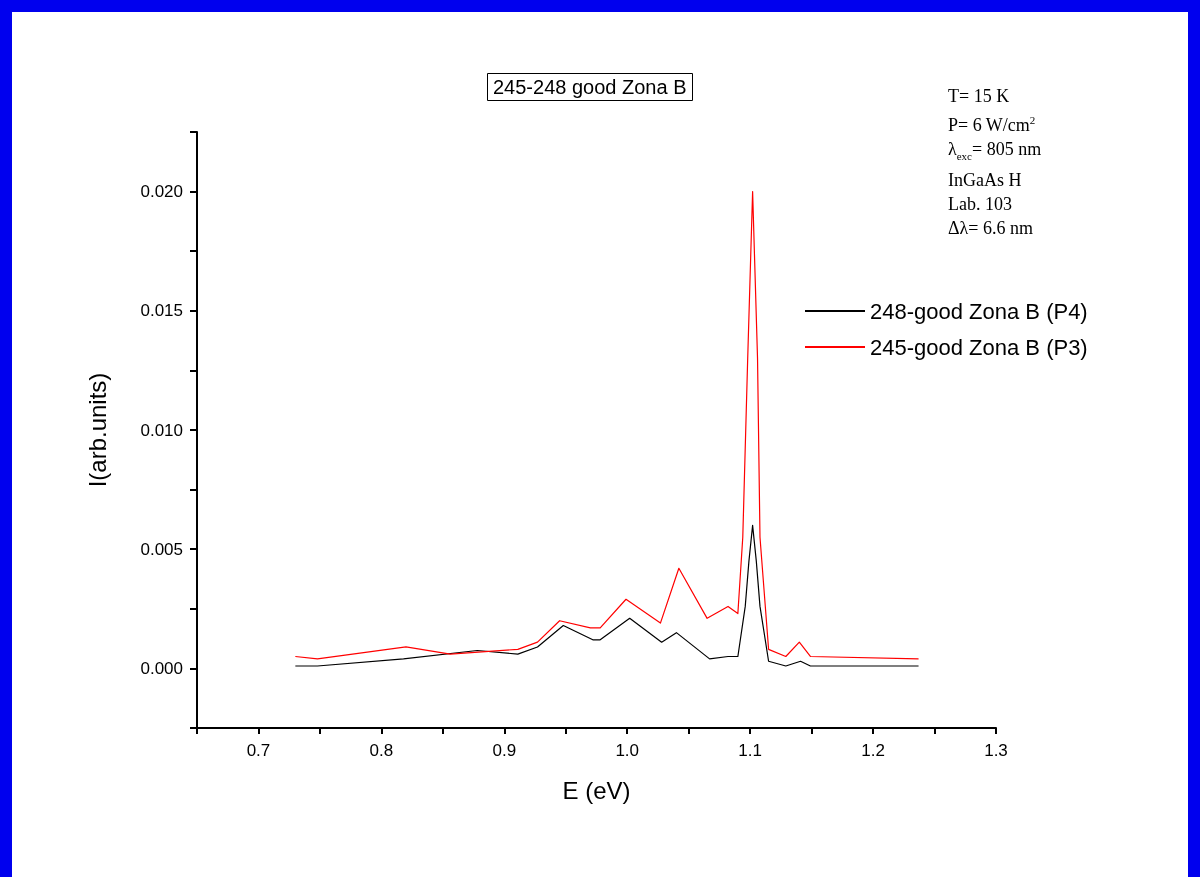 The width and height of the screenshot is (1200, 877). I want to click on annotation: Lab. 103, so click(980, 204).